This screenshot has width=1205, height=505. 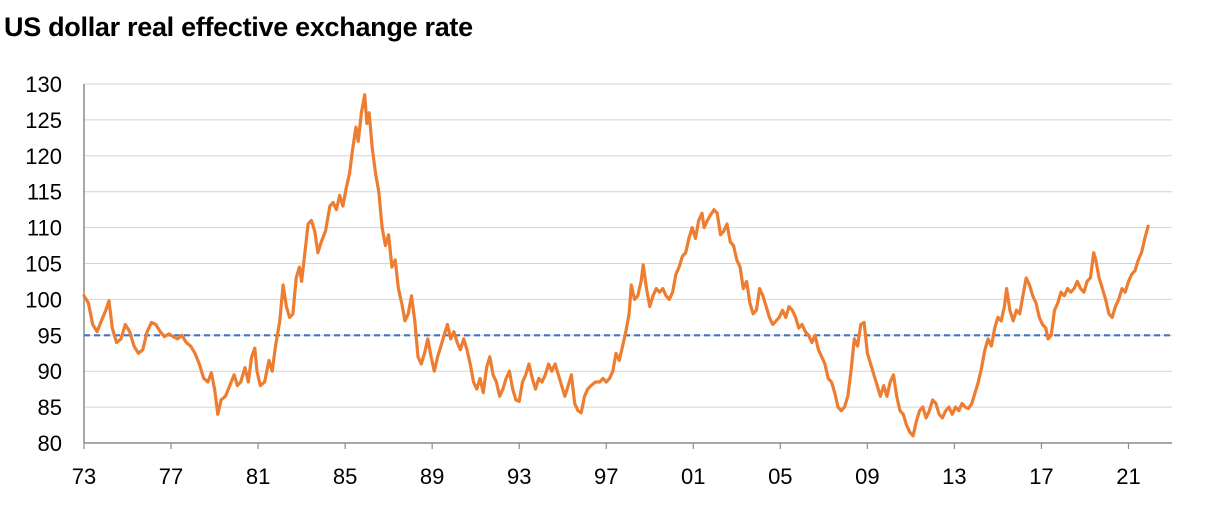 I want to click on x-tick-label-97: 97, so click(x=606, y=476).